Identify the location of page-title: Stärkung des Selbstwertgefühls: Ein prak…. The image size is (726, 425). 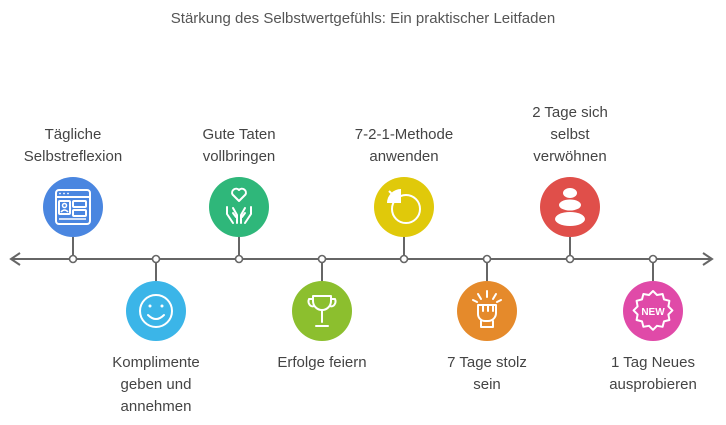
(363, 18).